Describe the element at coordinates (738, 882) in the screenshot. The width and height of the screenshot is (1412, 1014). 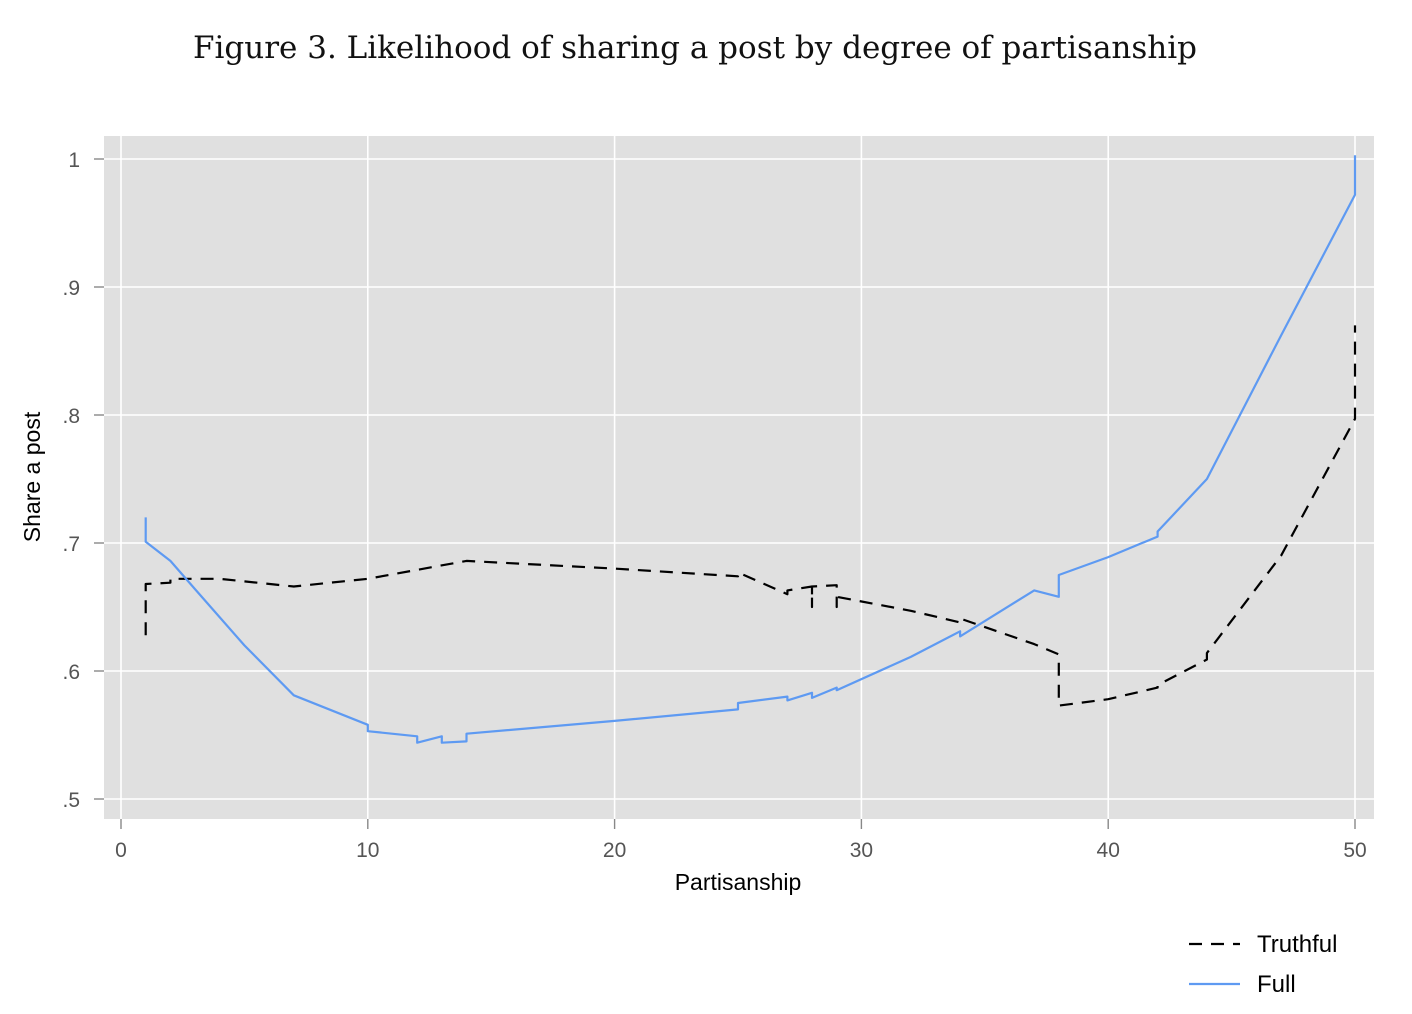
I see `x-axis-label: Partisanship` at that location.